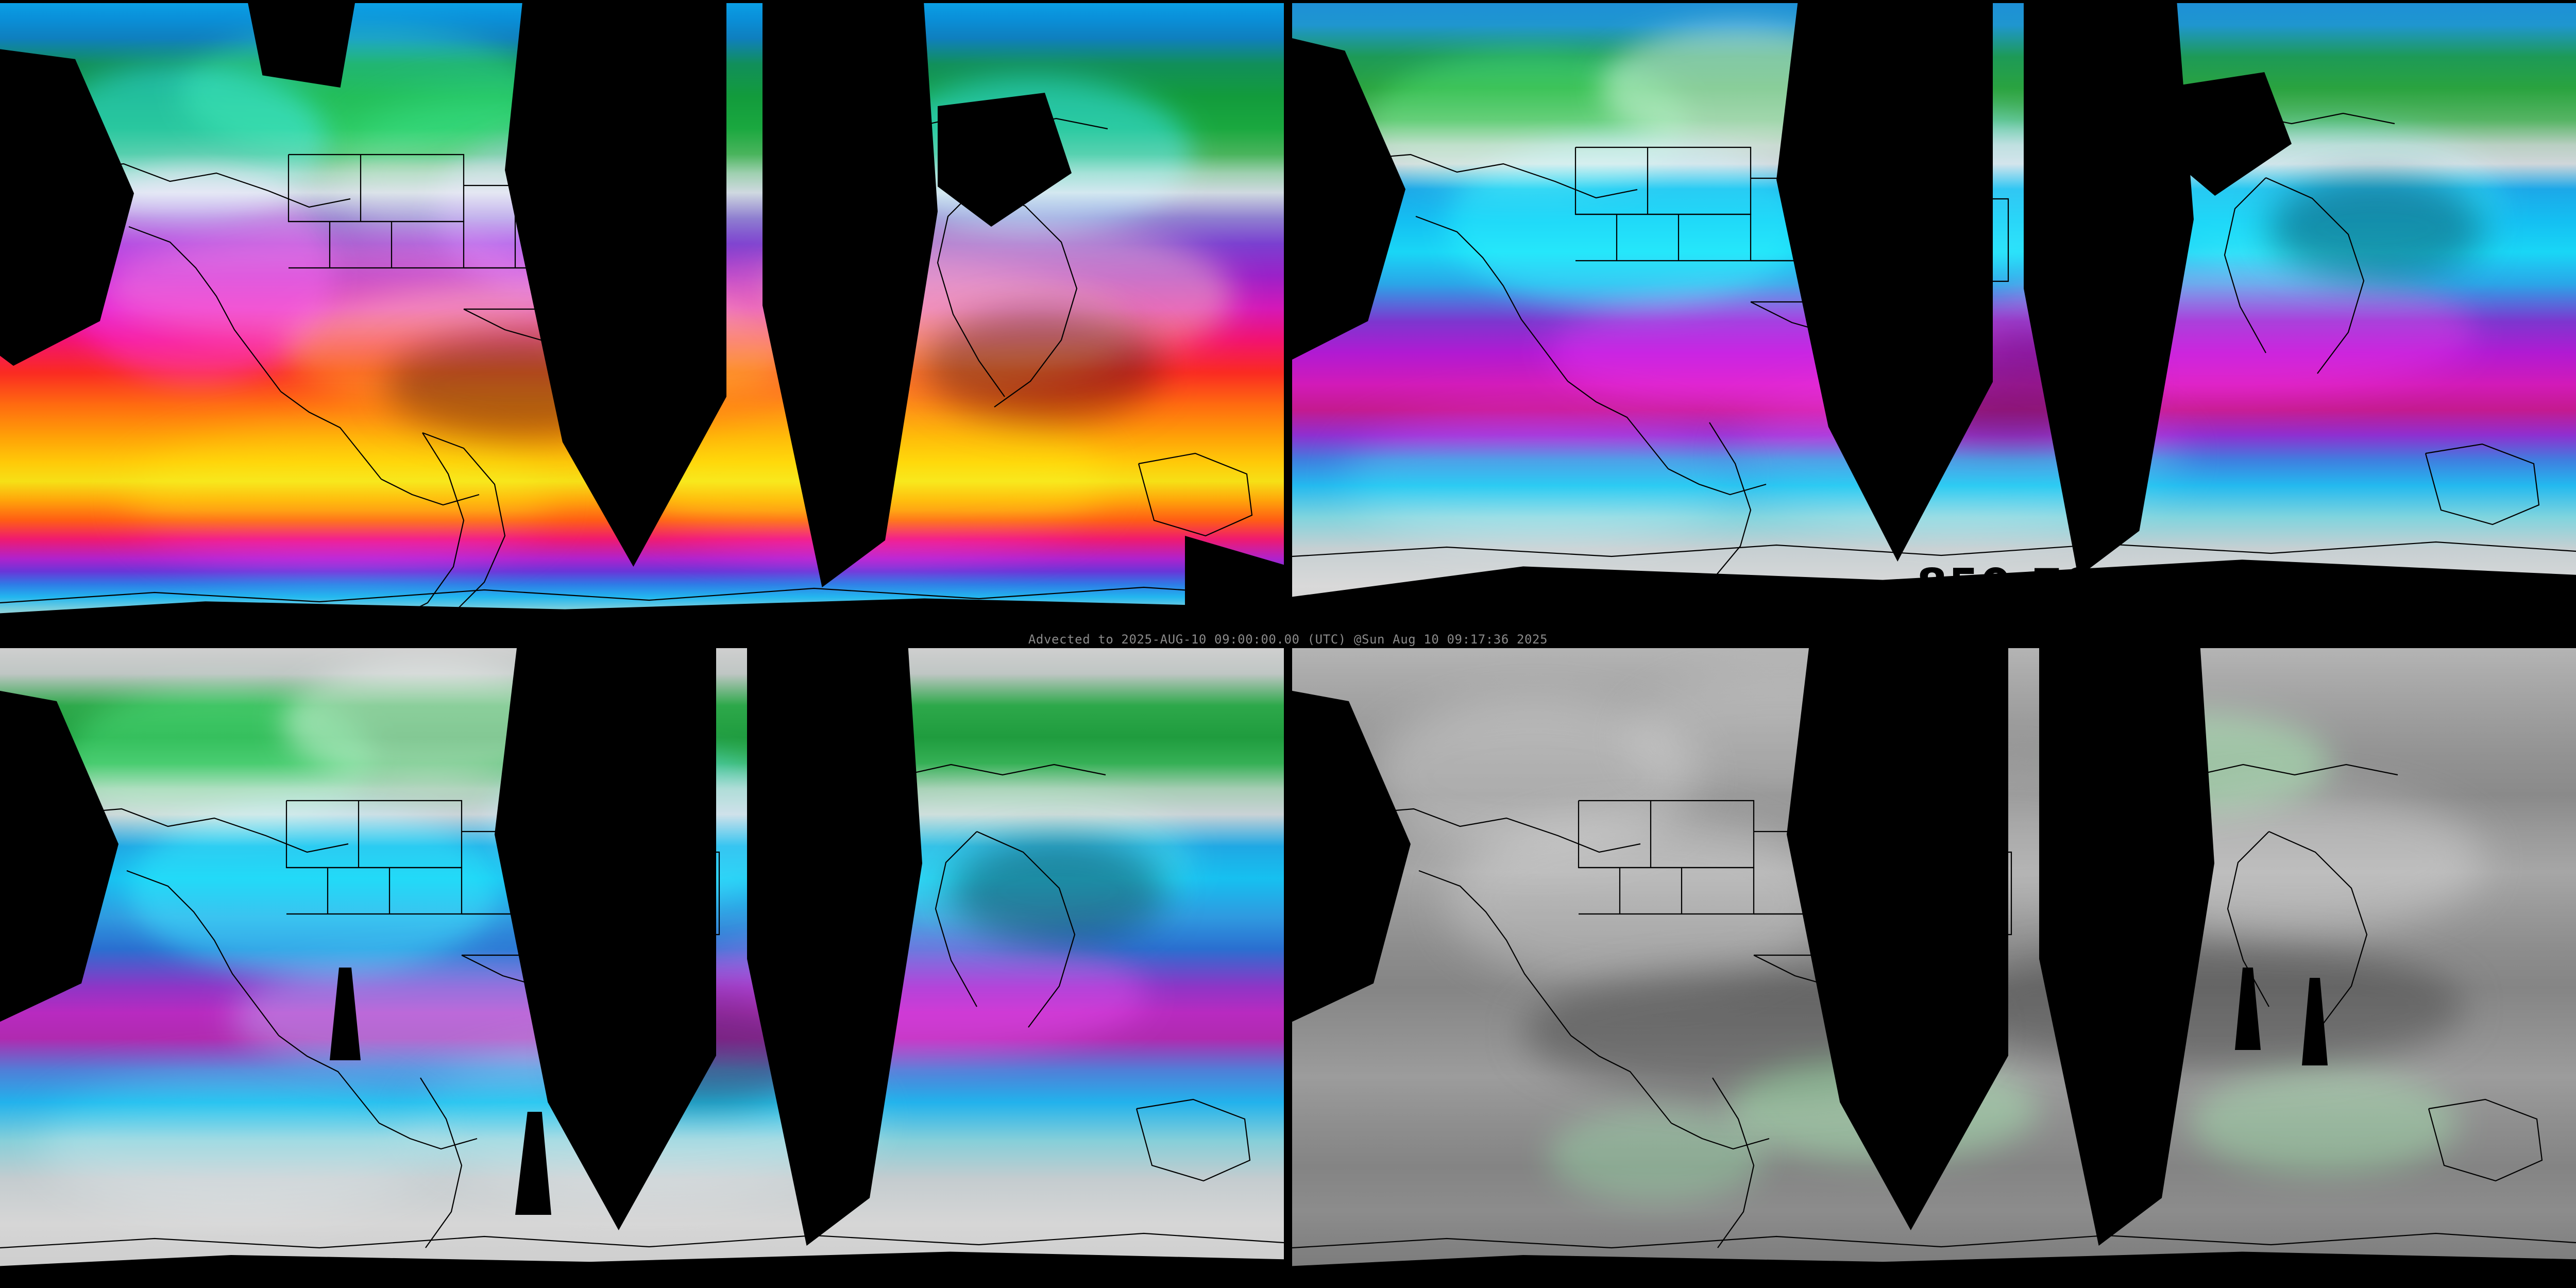 The width and height of the screenshot is (2576, 1288). What do you see at coordinates (301, 44) in the screenshot?
I see `orbit-swath-gap` at bounding box center [301, 44].